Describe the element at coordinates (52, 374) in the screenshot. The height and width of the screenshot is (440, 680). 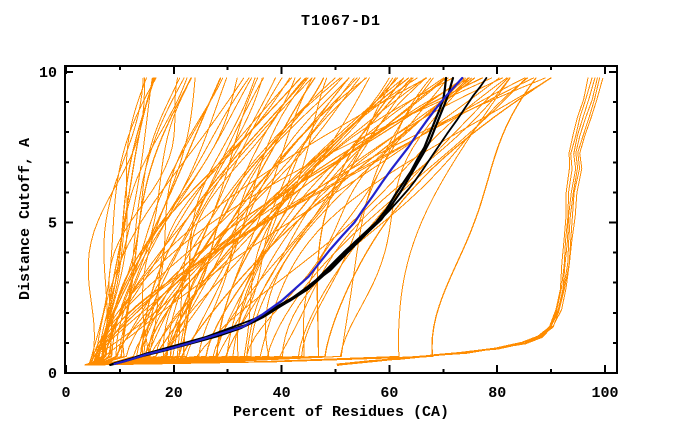
I see `y-tick-label: 0` at that location.